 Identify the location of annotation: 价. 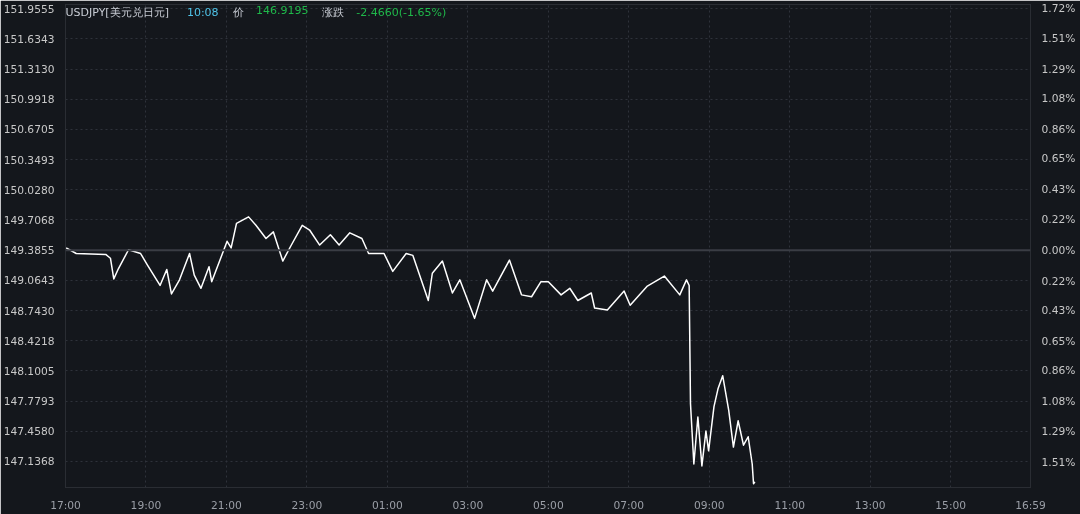
(237, 12).